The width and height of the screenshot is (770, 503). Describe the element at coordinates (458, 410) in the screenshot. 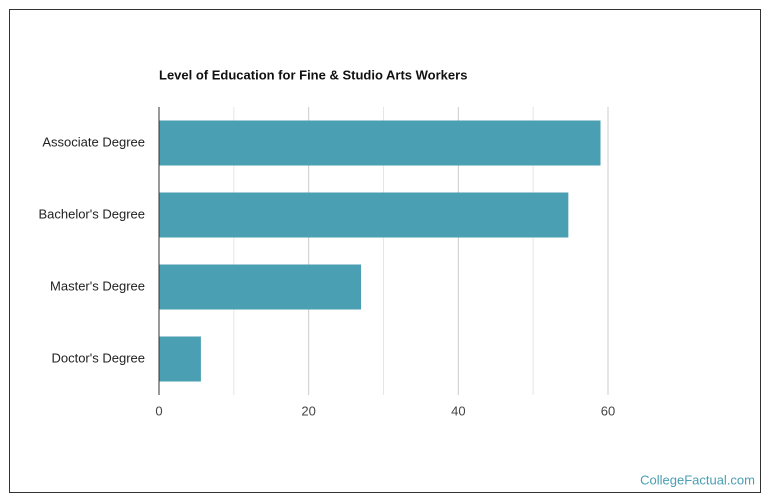

I see `x-tick-label: 40` at that location.